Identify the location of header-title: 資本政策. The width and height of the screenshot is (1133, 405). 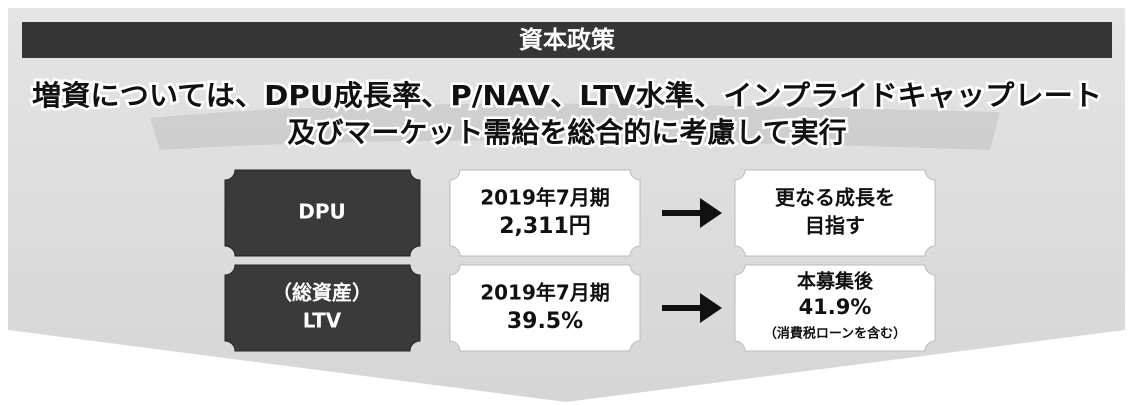
(567, 40).